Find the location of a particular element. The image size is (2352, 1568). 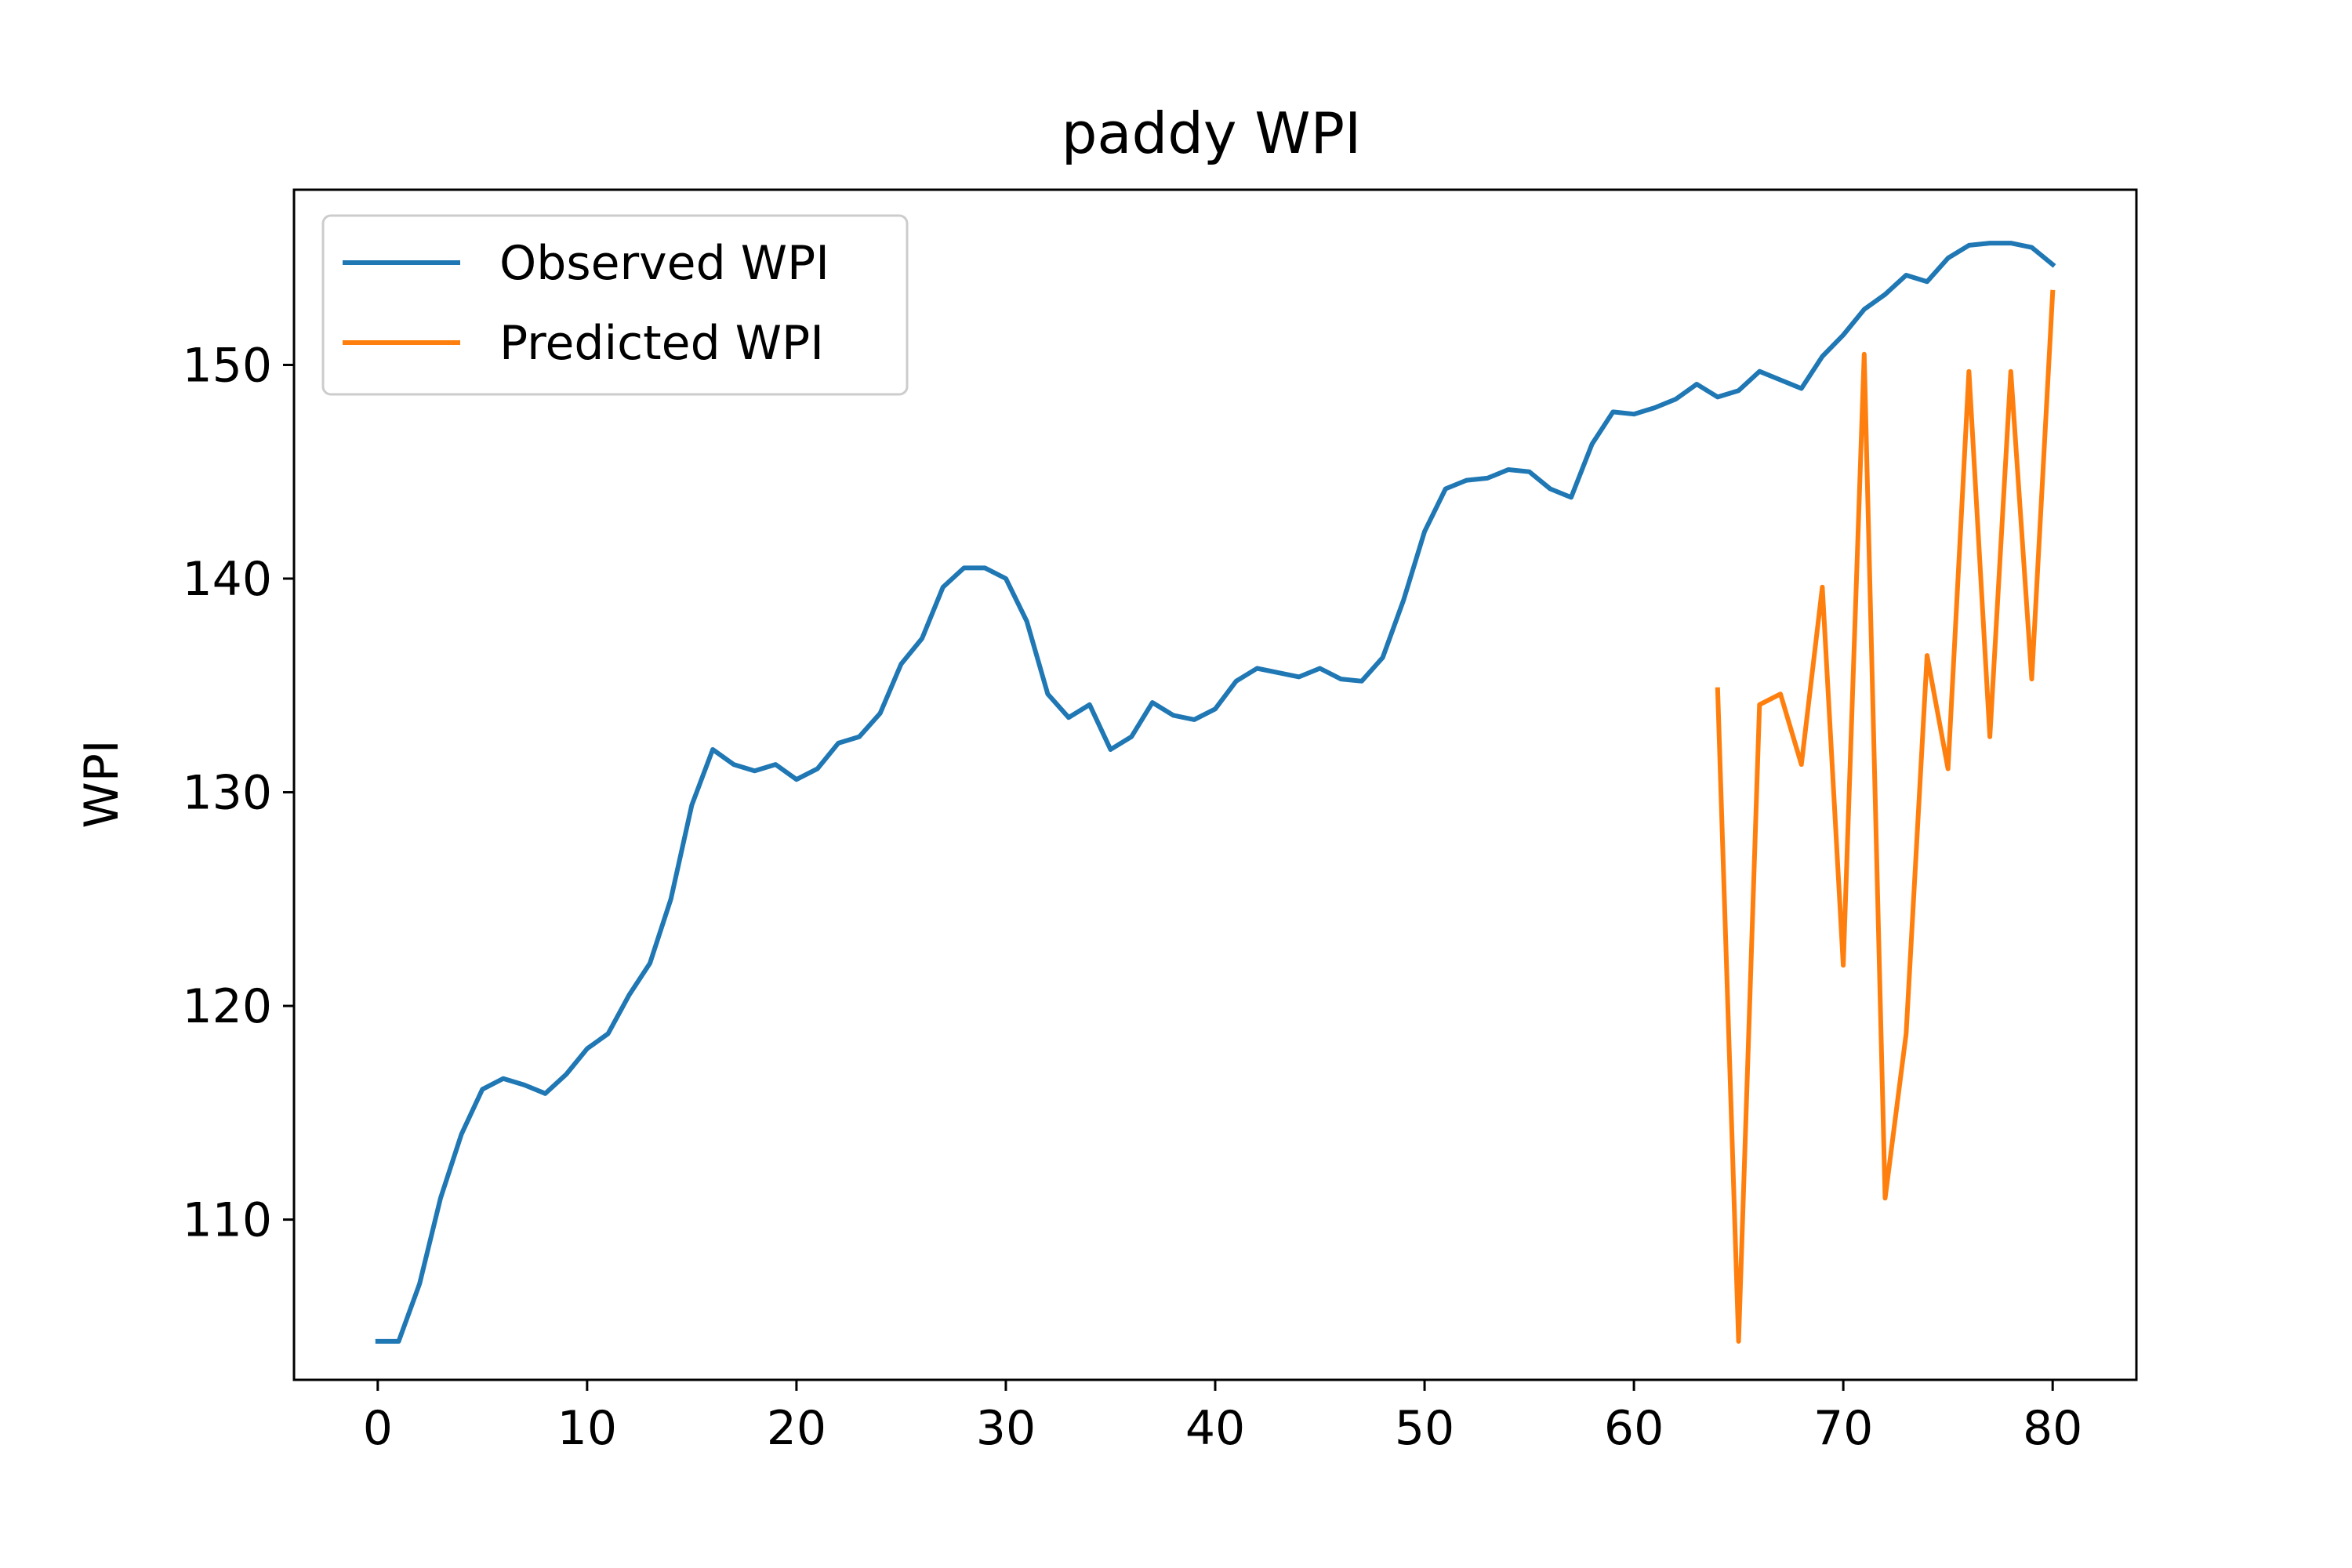

x-tick-label: 0 is located at coordinates (378, 1428).